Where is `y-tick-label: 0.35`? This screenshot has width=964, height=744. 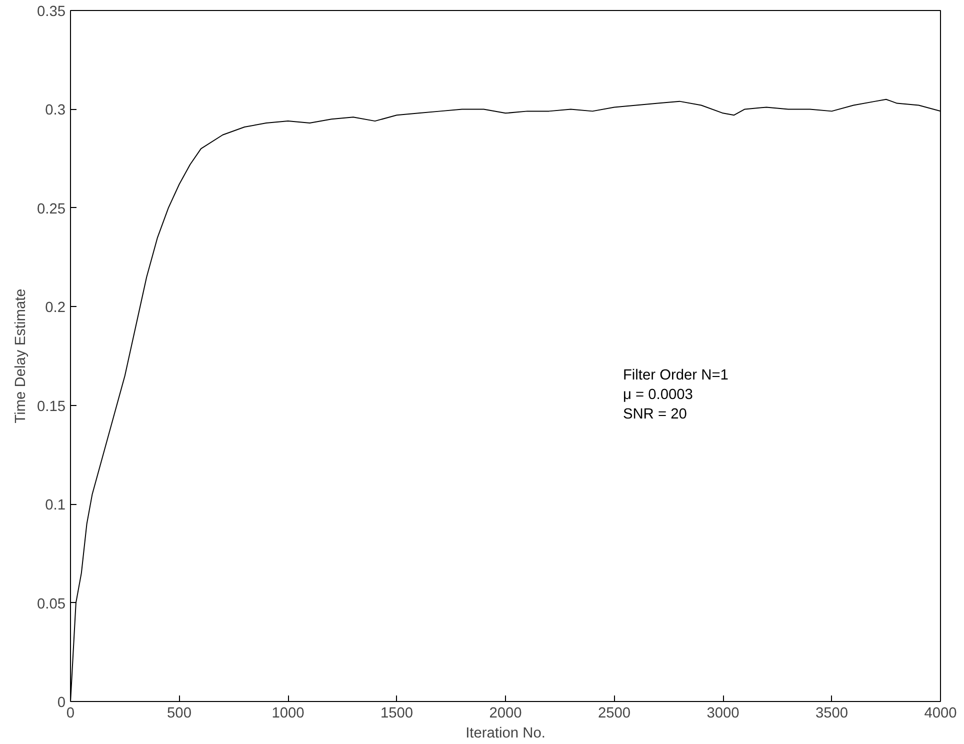
y-tick-label: 0.35 is located at coordinates (51, 12).